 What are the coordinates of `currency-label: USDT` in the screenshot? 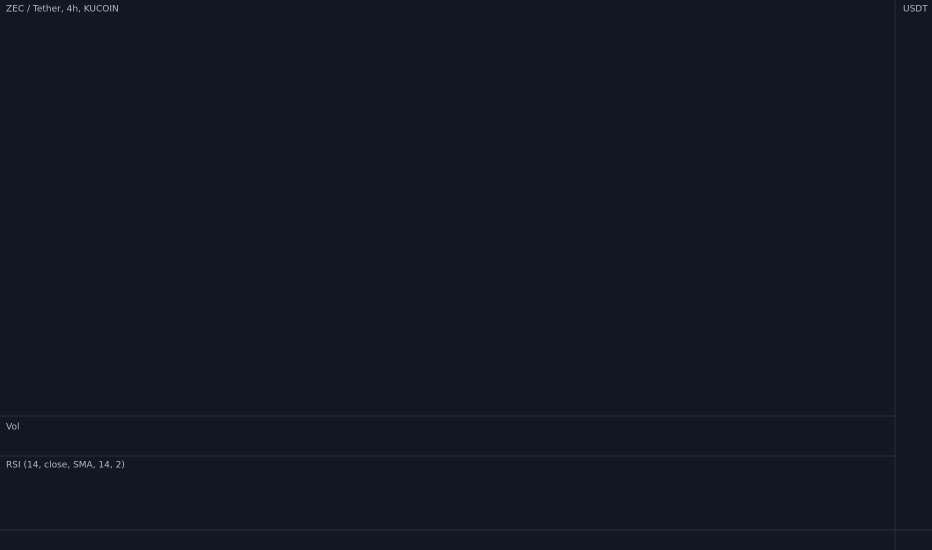 It's located at (915, 10).